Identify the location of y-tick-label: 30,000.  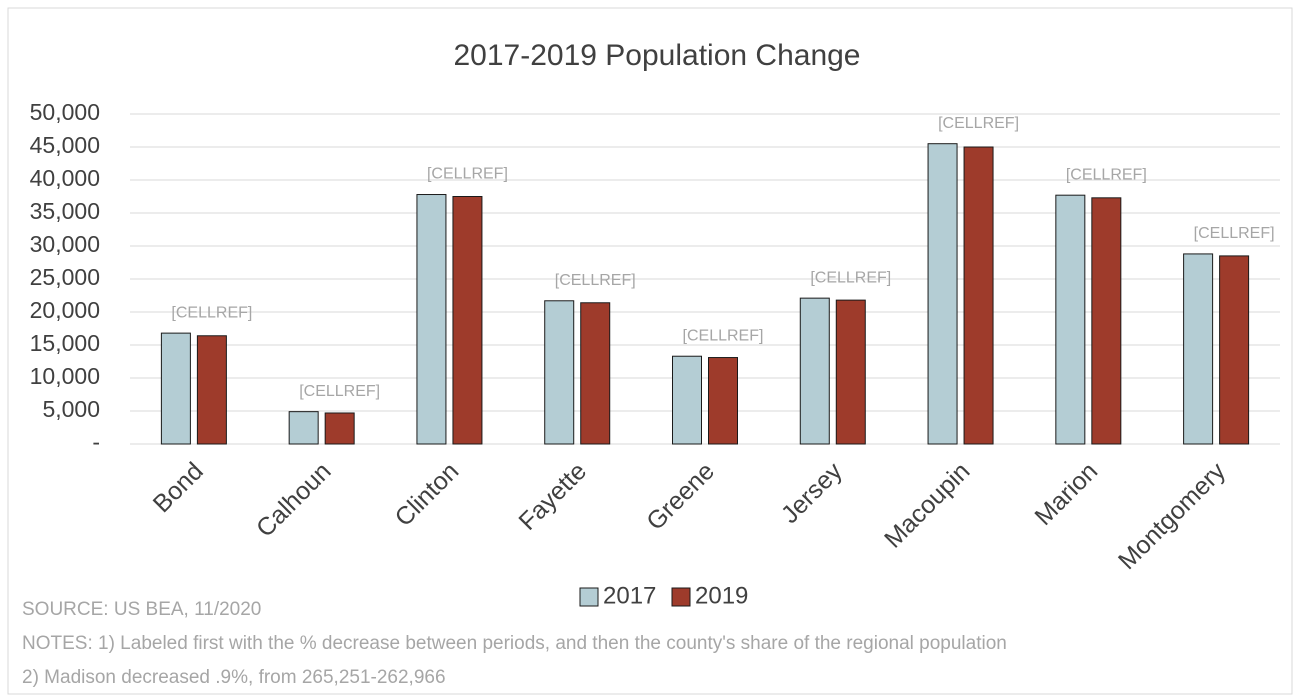
(65, 244).